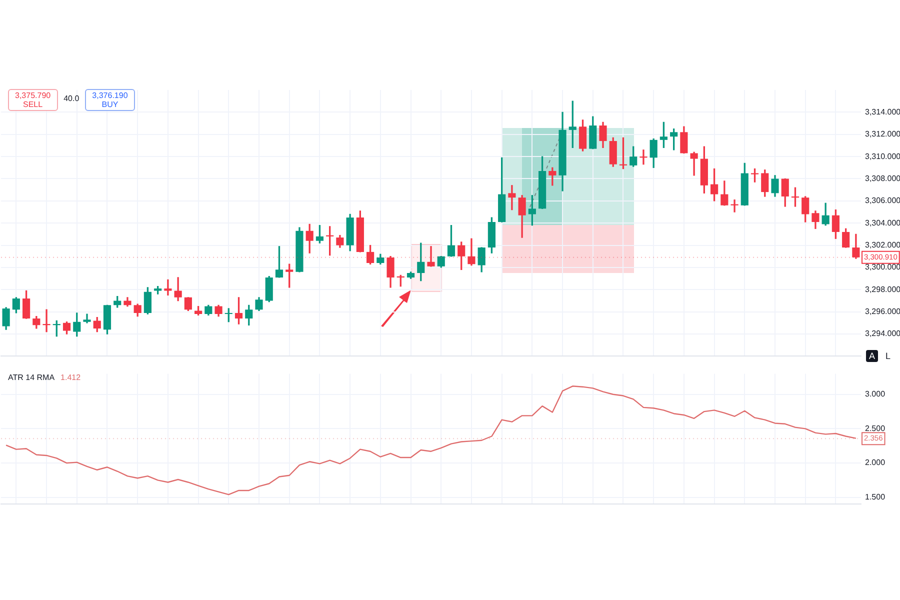 The width and height of the screenshot is (900, 600). What do you see at coordinates (882, 289) in the screenshot?
I see `y-tick-label: 3,298.000` at bounding box center [882, 289].